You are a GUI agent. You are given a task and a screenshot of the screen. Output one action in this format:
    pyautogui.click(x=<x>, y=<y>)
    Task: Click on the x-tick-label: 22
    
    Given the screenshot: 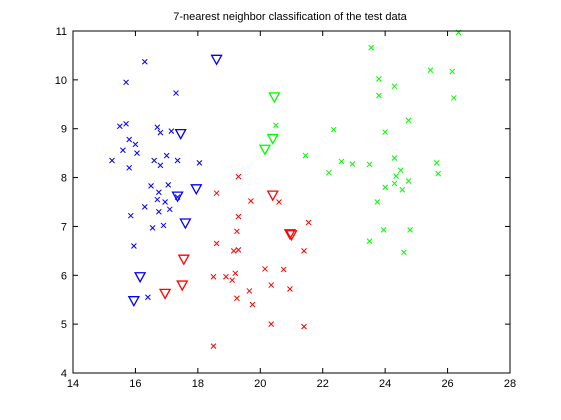 What is the action you would take?
    pyautogui.click(x=323, y=384)
    